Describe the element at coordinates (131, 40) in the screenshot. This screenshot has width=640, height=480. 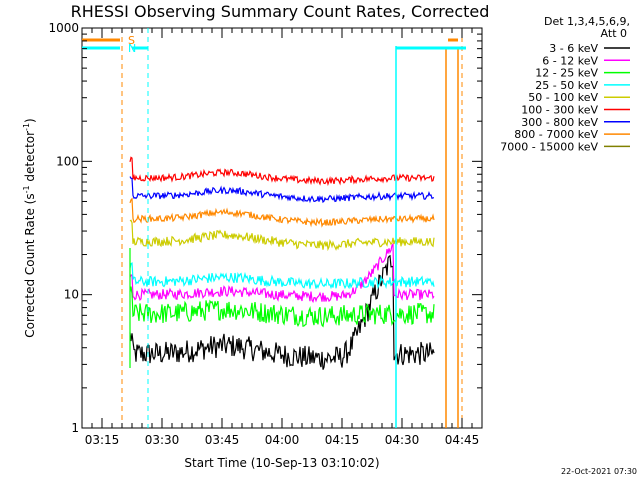
I see `flag-label: S` at that location.